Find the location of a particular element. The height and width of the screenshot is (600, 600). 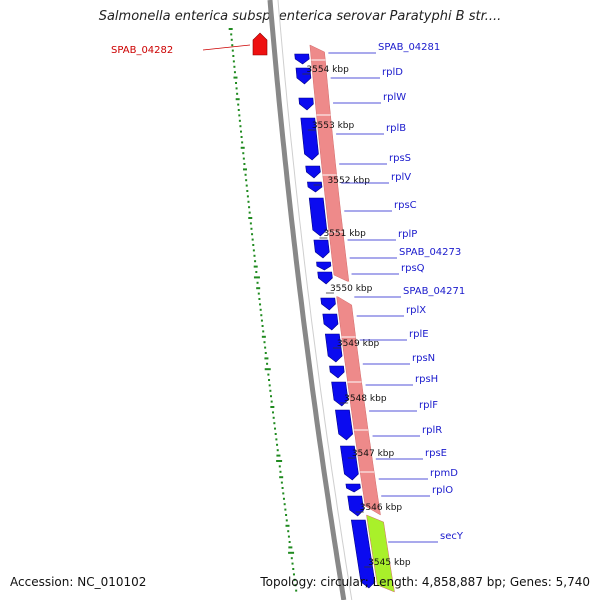

gene-label: rpsN is located at coordinates (423, 358).